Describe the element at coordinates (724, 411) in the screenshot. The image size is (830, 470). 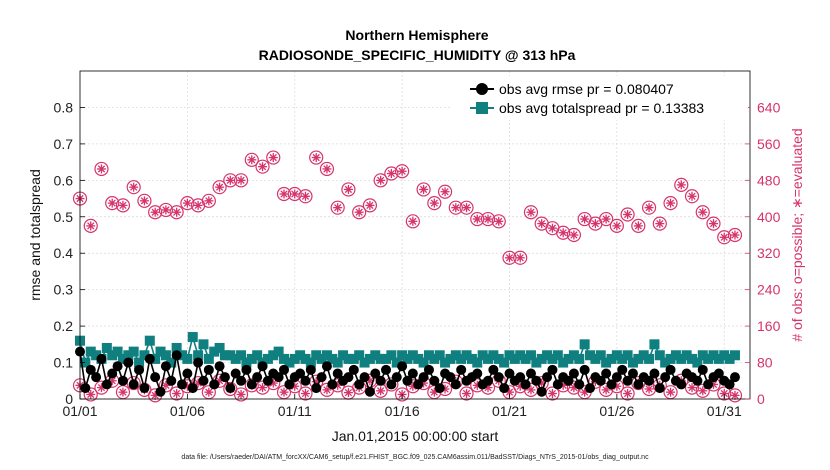
I see `x-tick-label: 01/31` at that location.